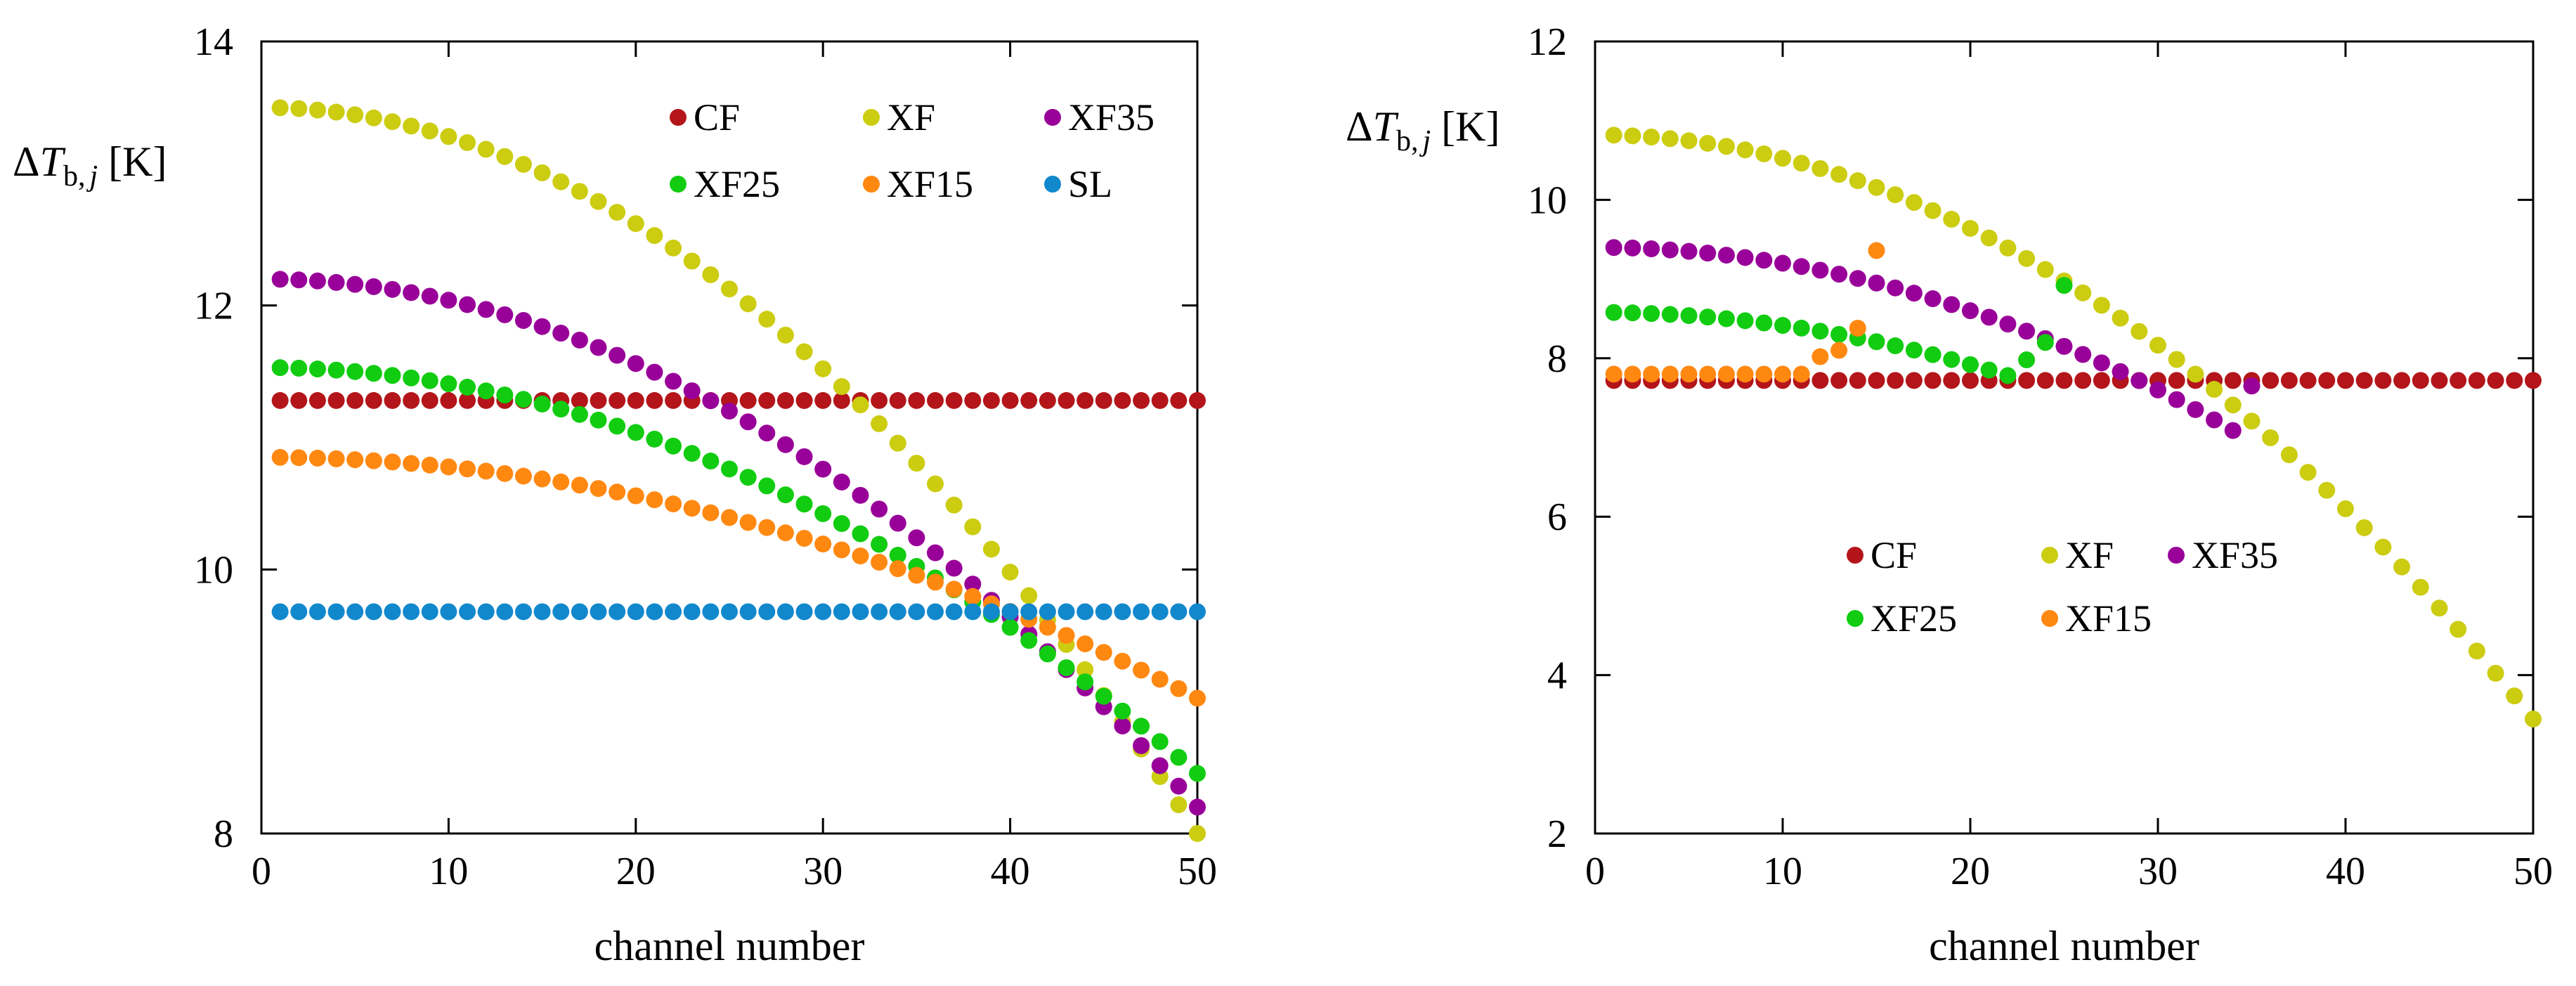  I want to click on legend-item-xf25: XF25, so click(725, 184).